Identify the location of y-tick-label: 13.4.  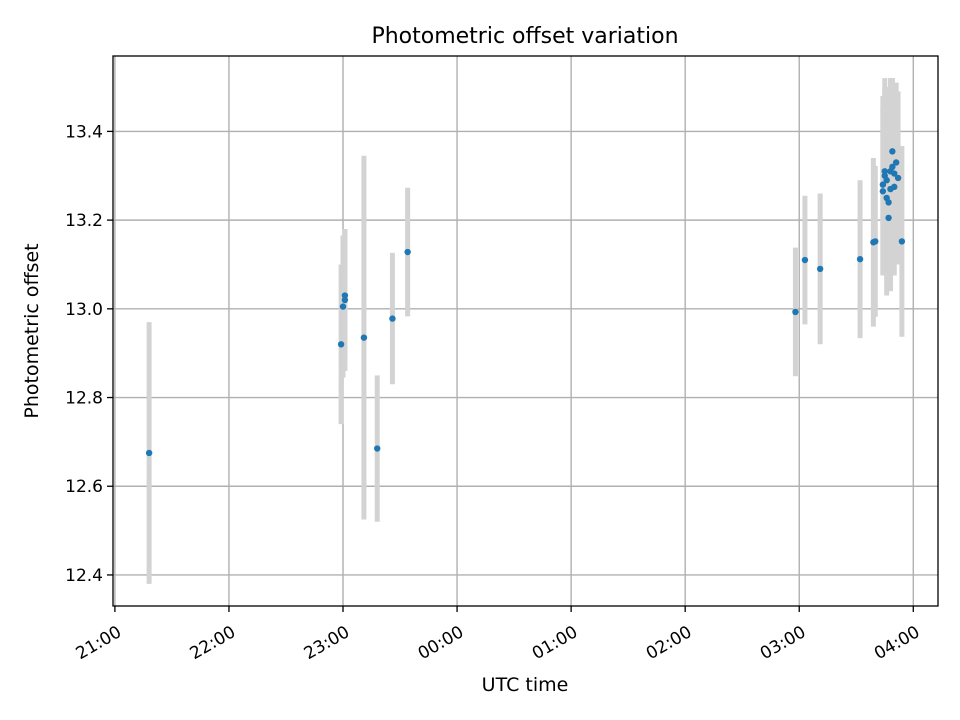
(84, 132).